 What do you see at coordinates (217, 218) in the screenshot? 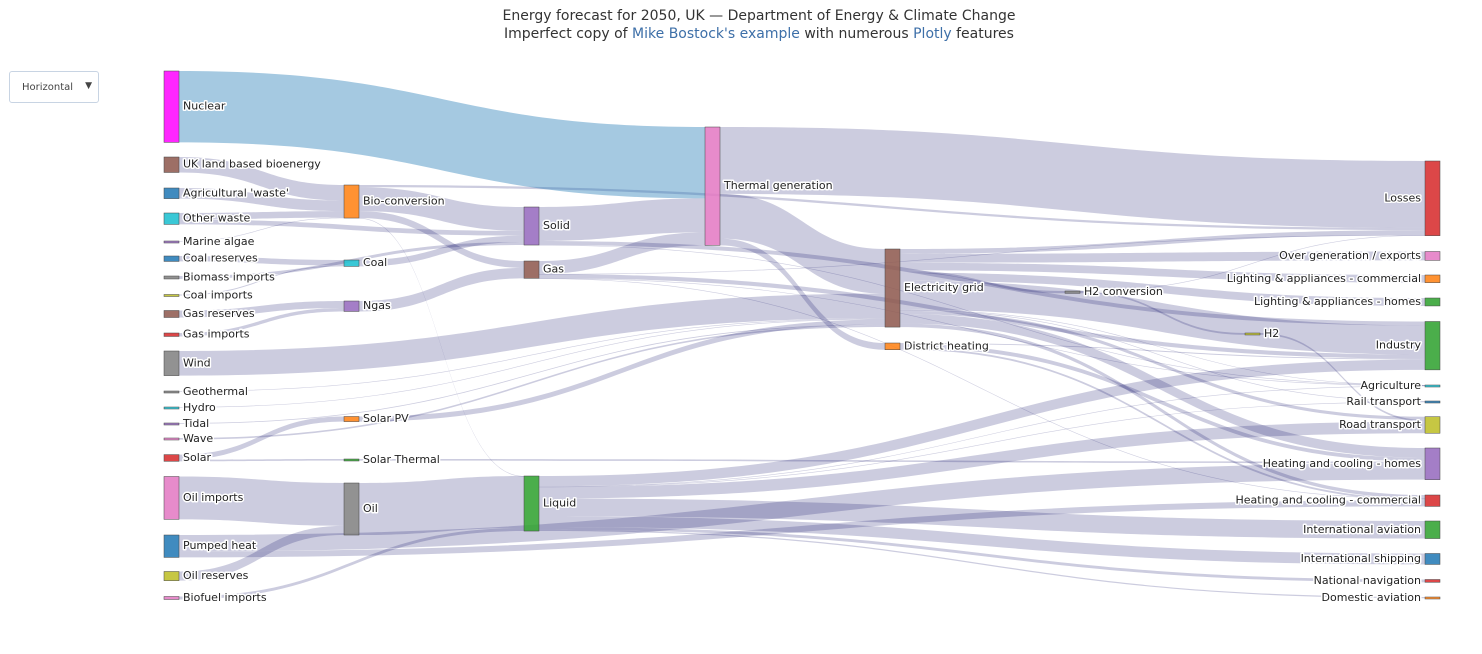
I see `node-label: Other waste` at bounding box center [217, 218].